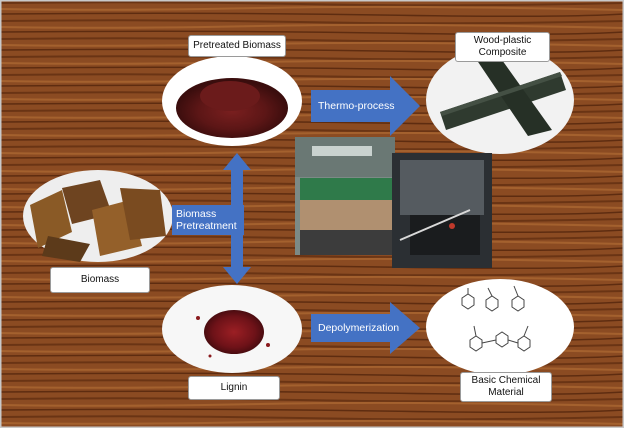  I want to click on extruder-photo, so click(345, 196).